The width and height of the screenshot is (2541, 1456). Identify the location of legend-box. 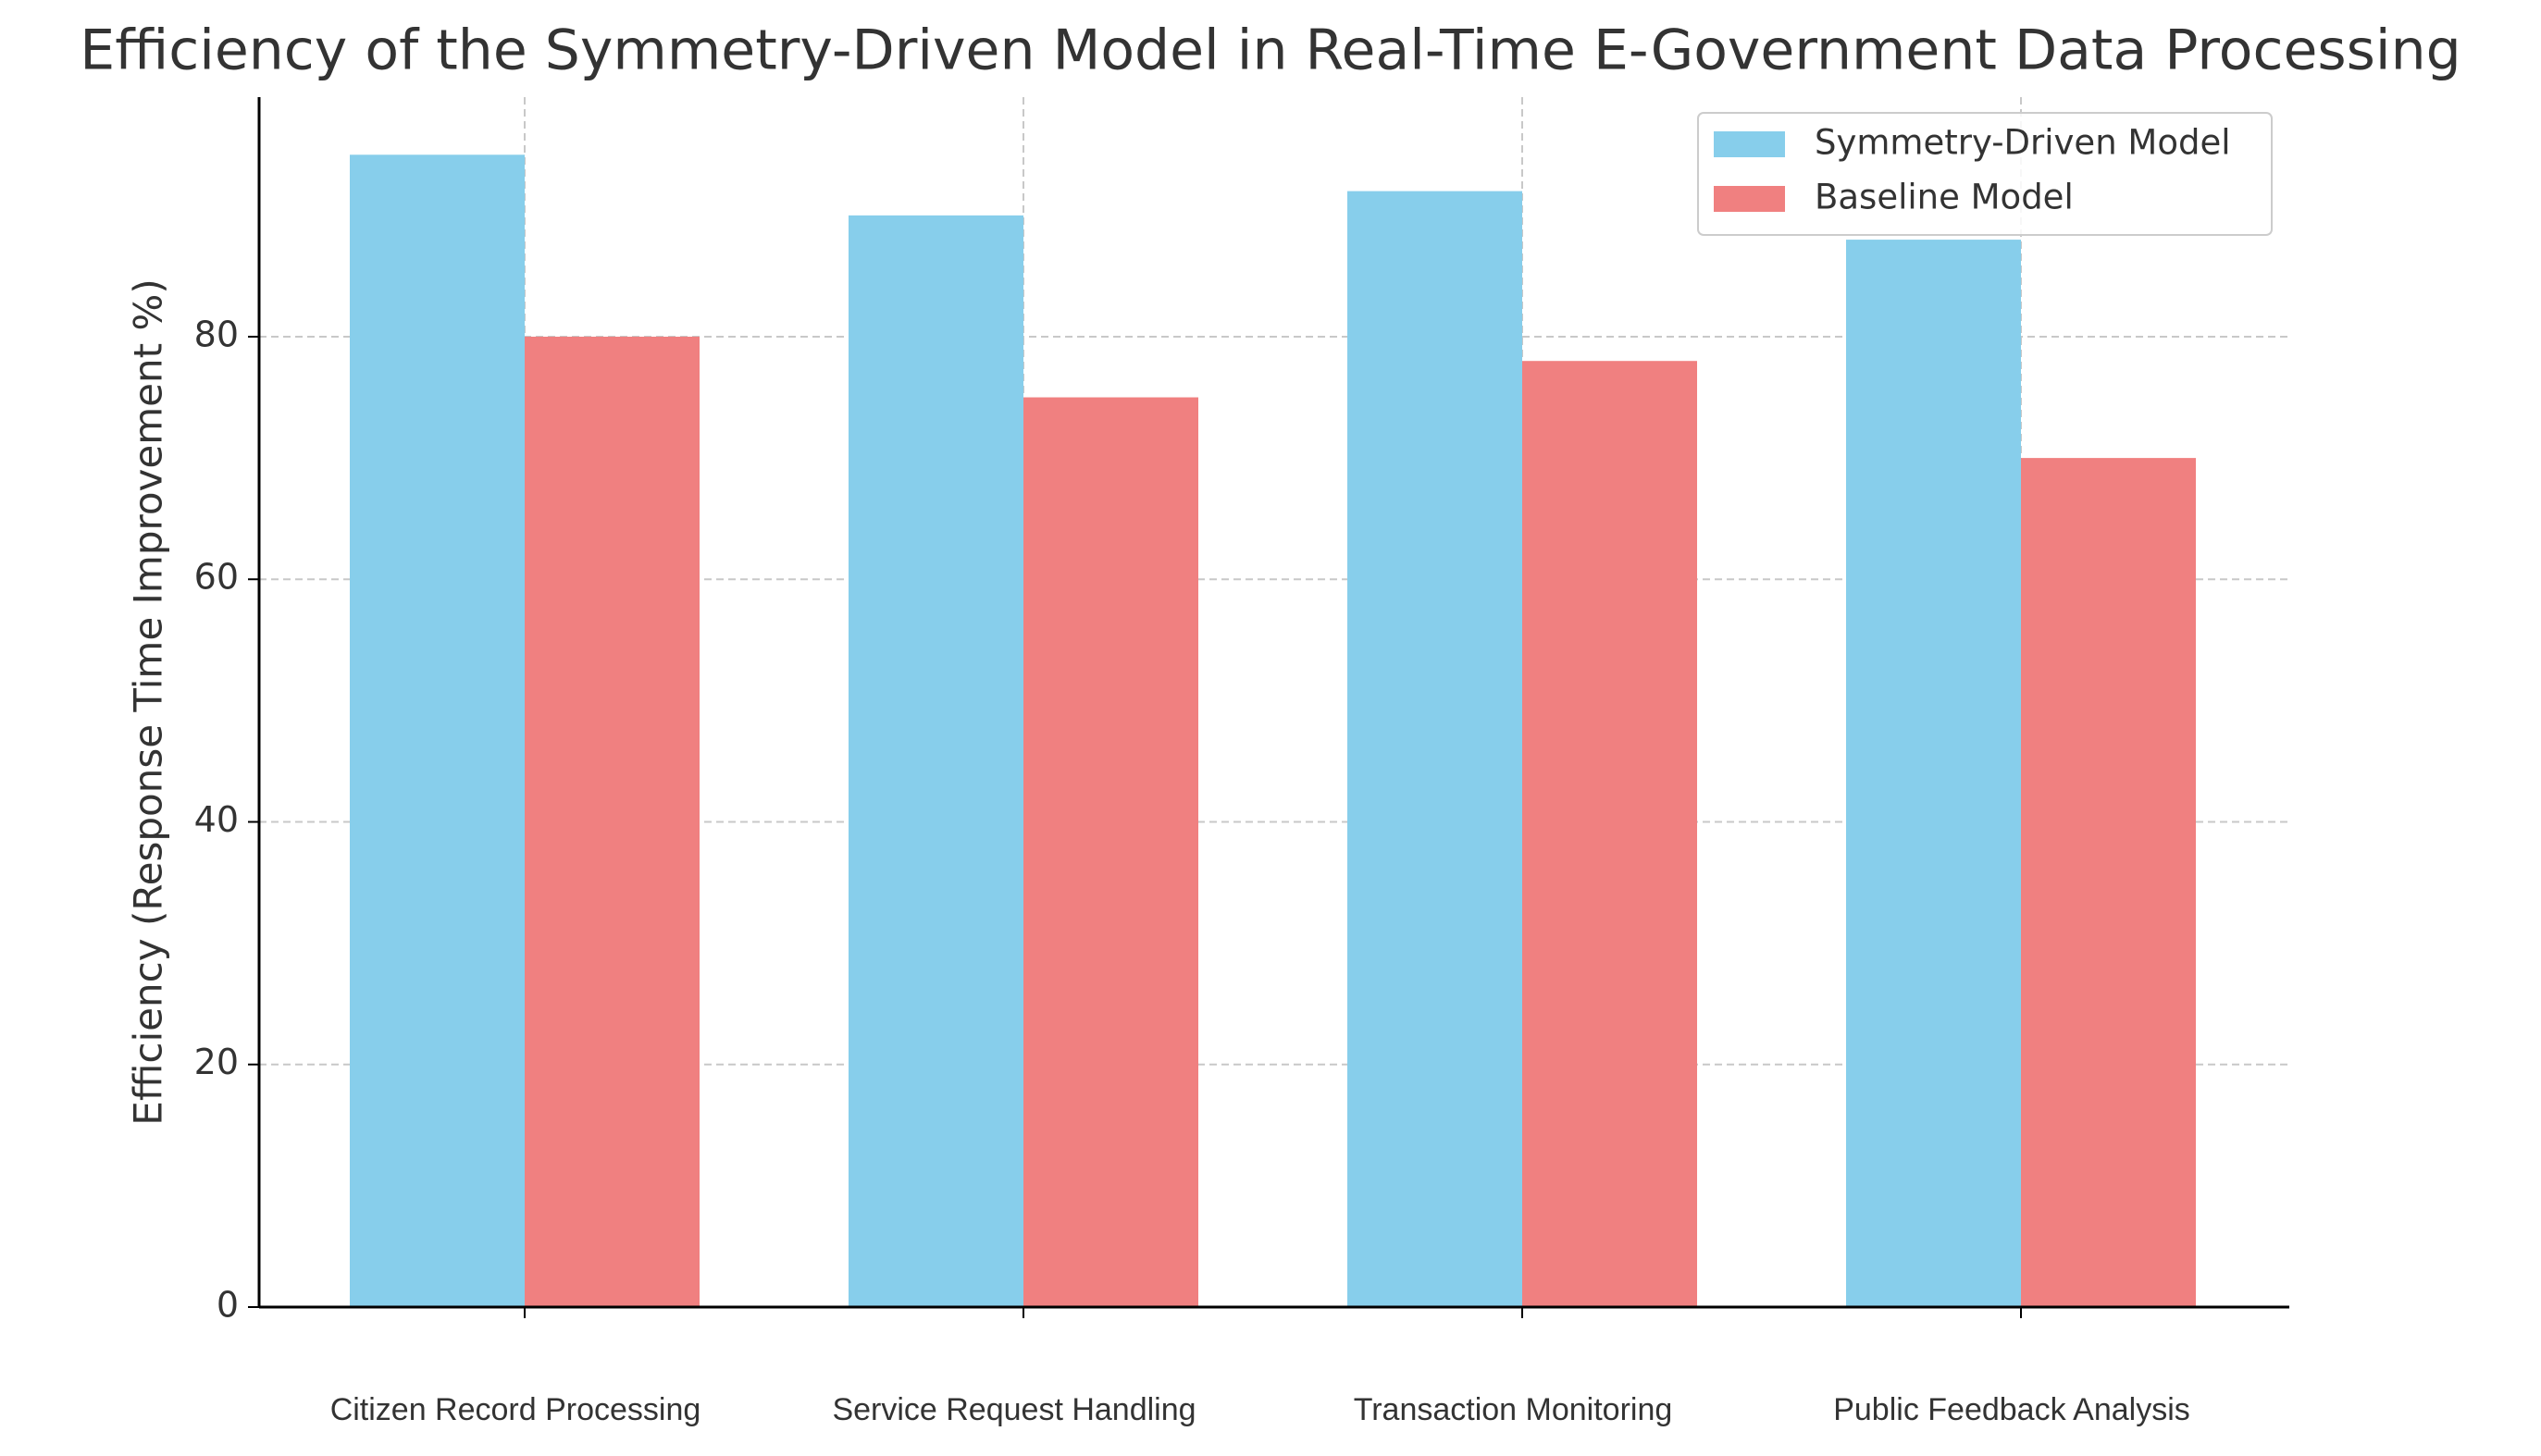
(1985, 174).